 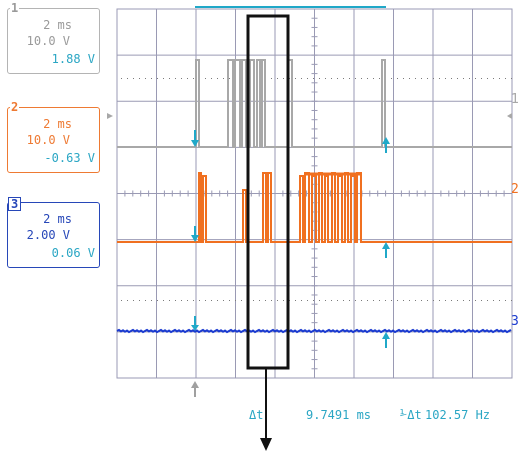 What do you see at coordinates (15, 107) in the screenshot?
I see `channel-2-number: 2` at bounding box center [15, 107].